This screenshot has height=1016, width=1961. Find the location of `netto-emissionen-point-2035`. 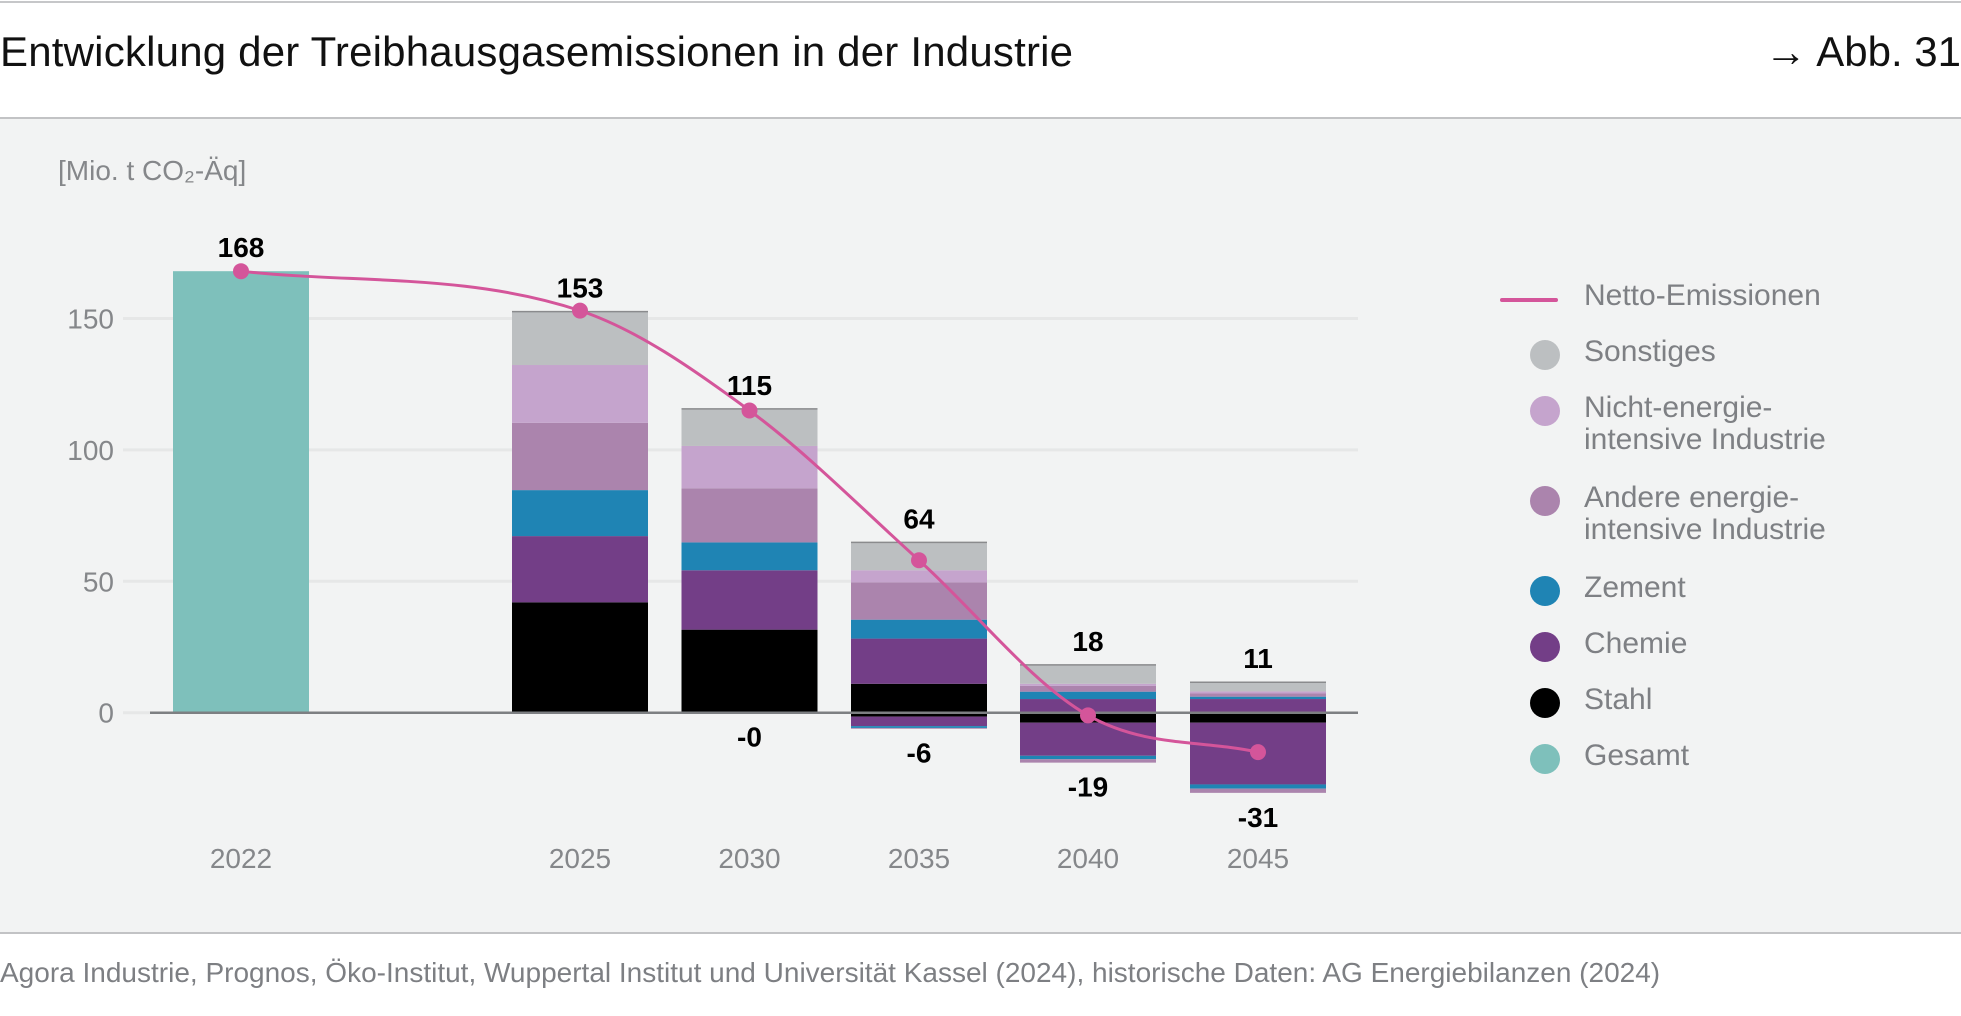

netto-emissionen-point-2035 is located at coordinates (919, 560).